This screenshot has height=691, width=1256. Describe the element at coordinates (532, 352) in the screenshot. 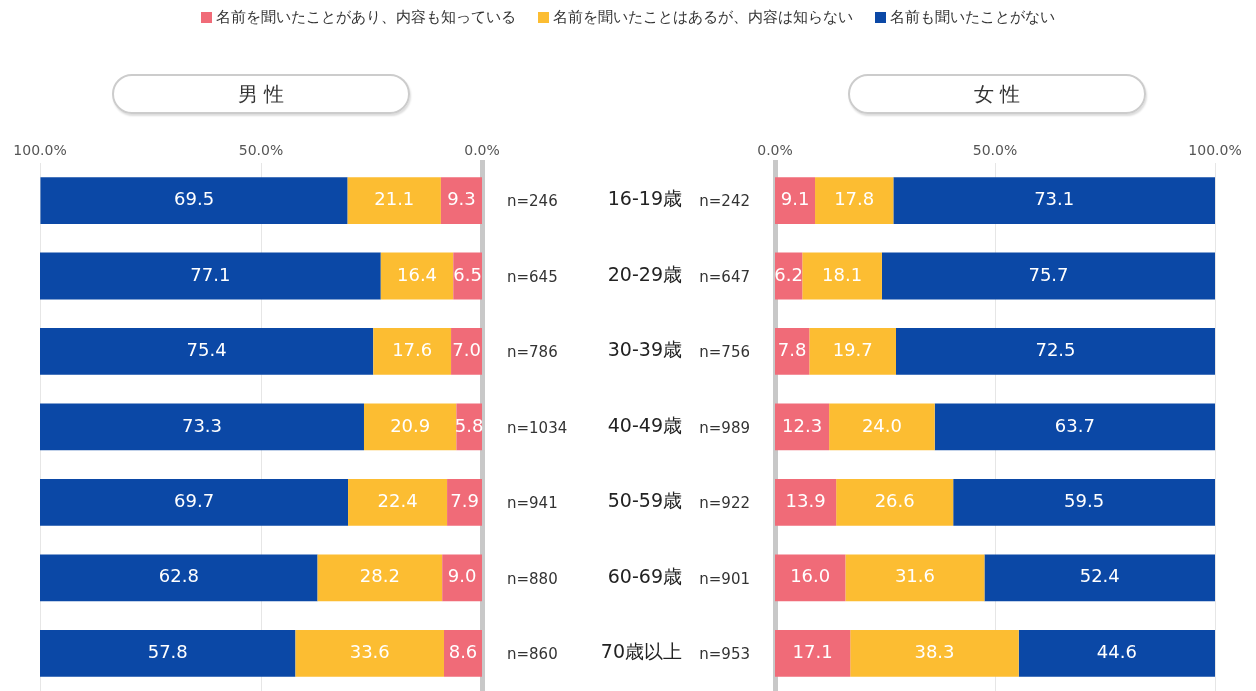

I see `text: n=786` at that location.